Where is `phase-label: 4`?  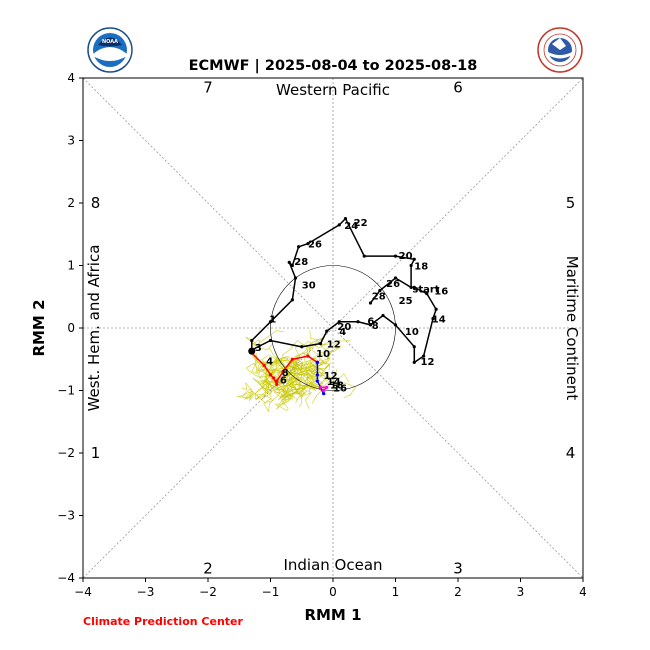
phase-label: 4 is located at coordinates (571, 453).